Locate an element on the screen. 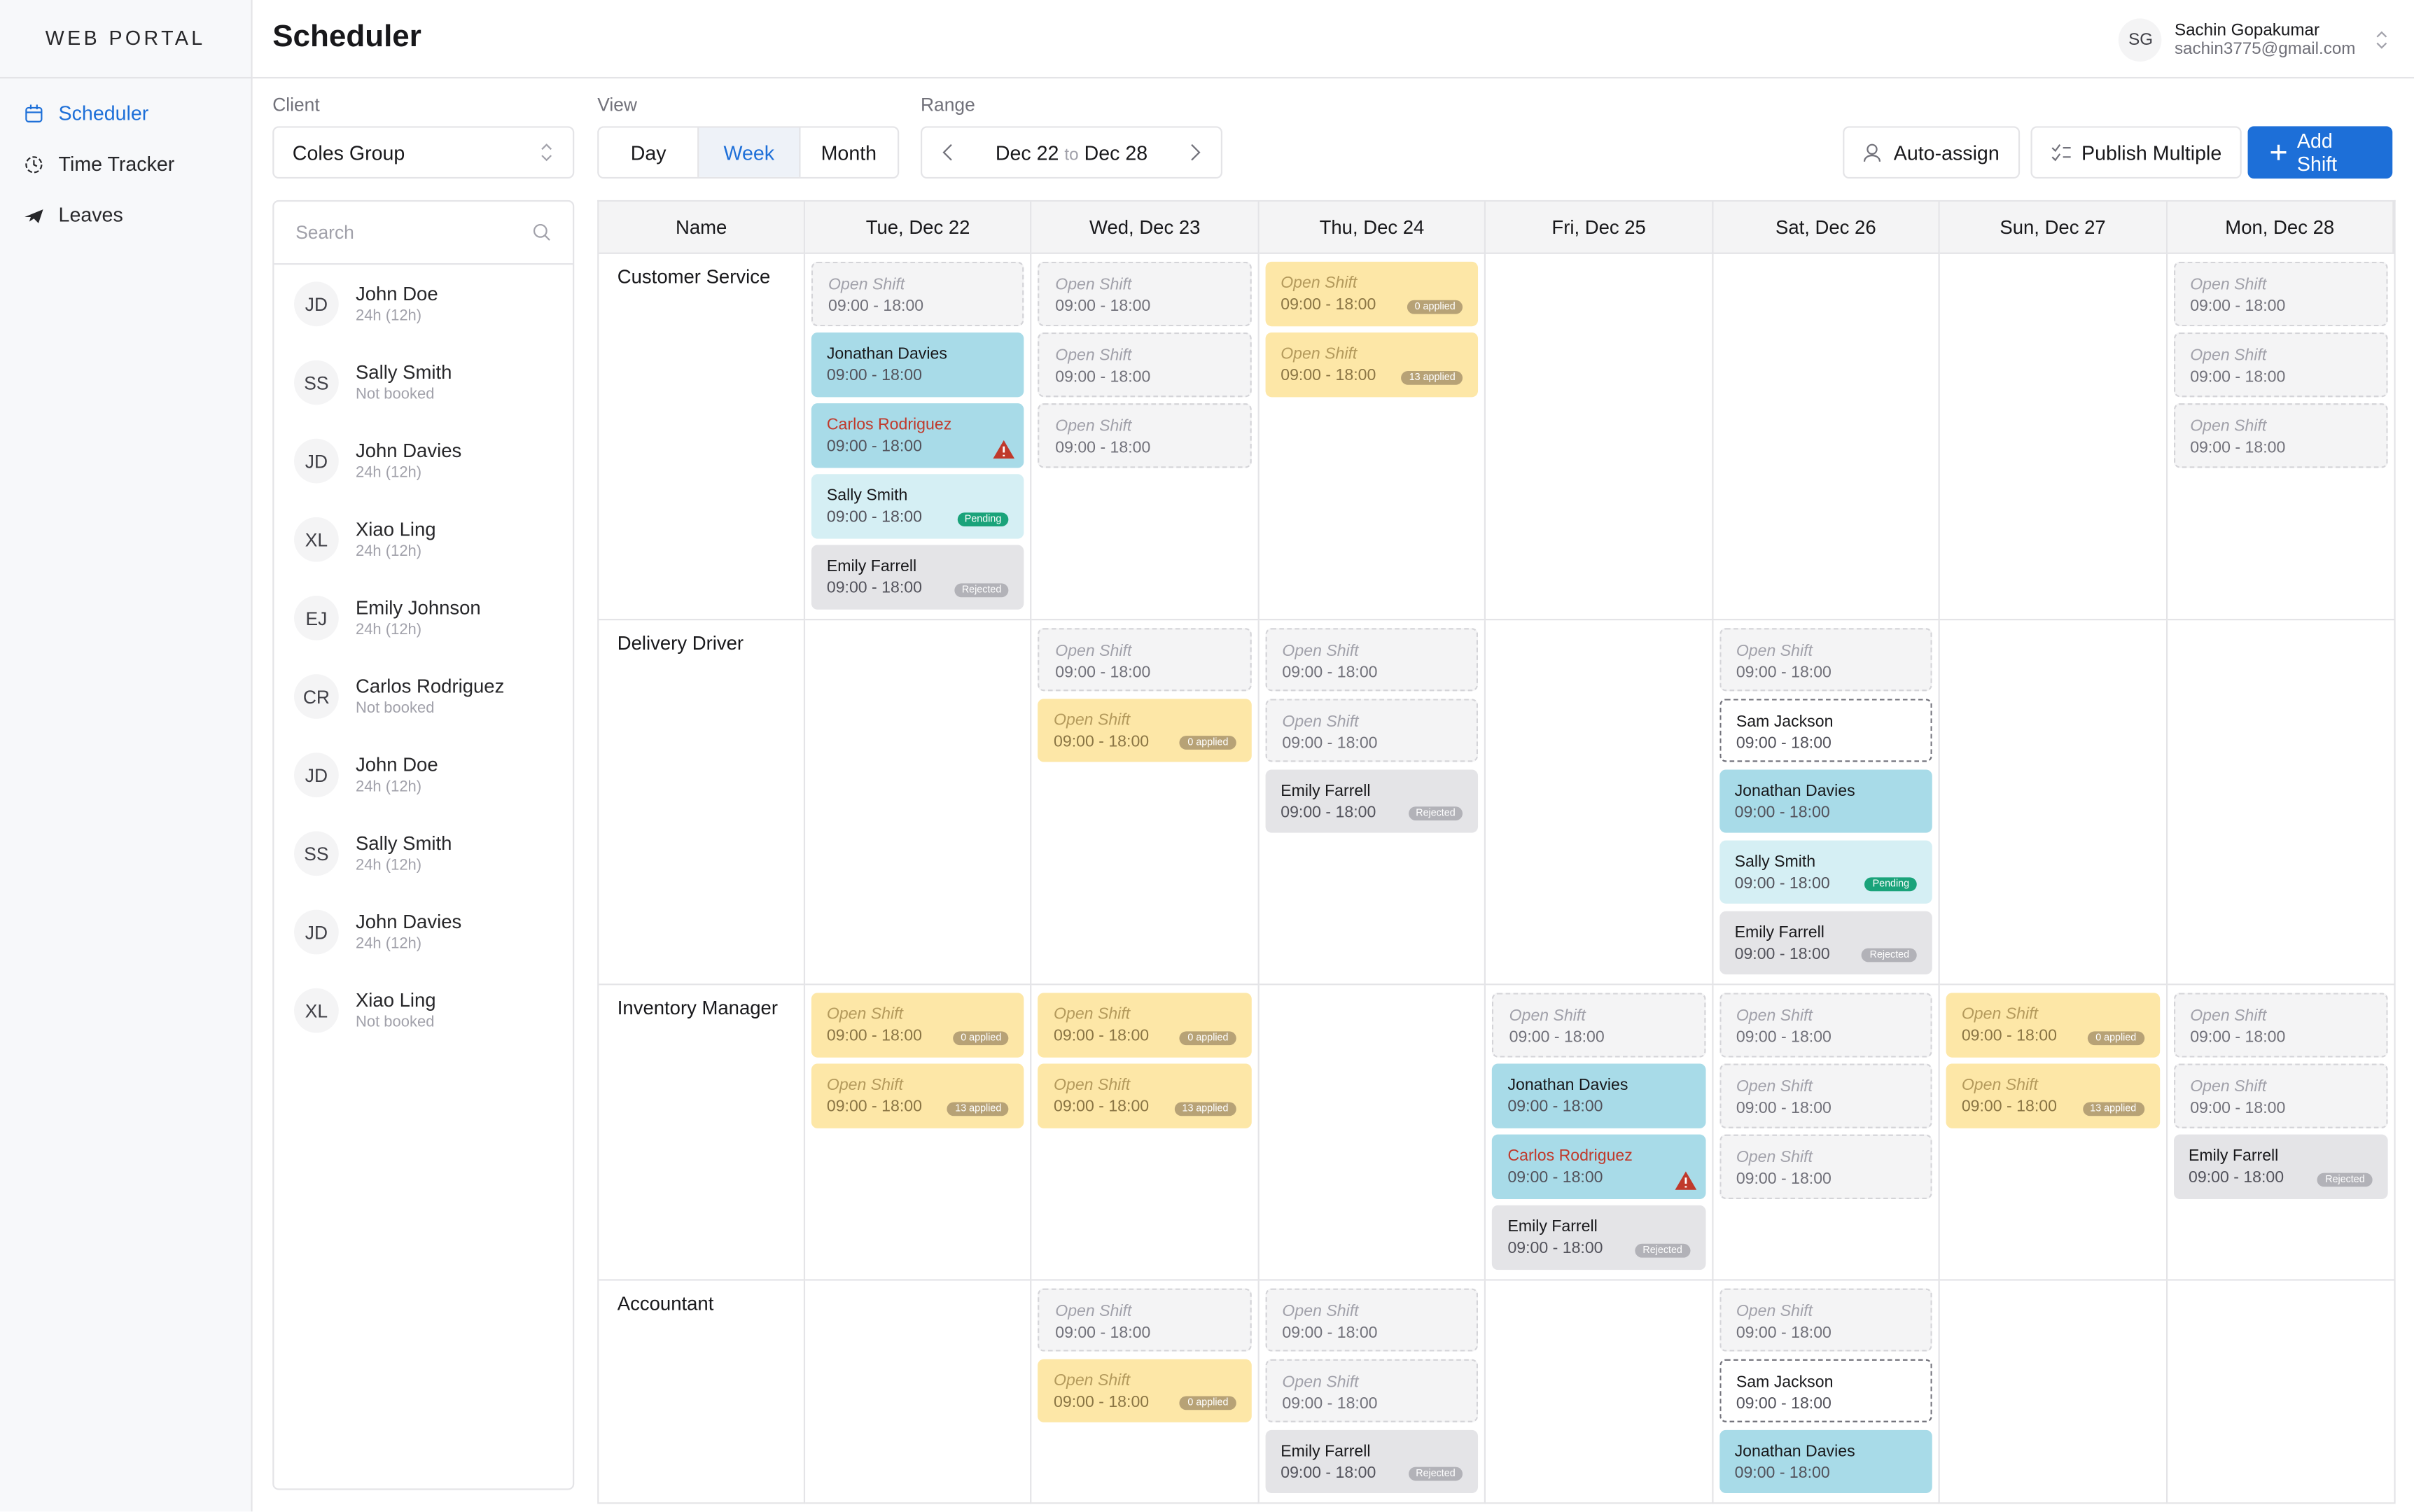  sidebar: WEB PORTAL Scheduler Time Tracker Leaves is located at coordinates (126, 756).